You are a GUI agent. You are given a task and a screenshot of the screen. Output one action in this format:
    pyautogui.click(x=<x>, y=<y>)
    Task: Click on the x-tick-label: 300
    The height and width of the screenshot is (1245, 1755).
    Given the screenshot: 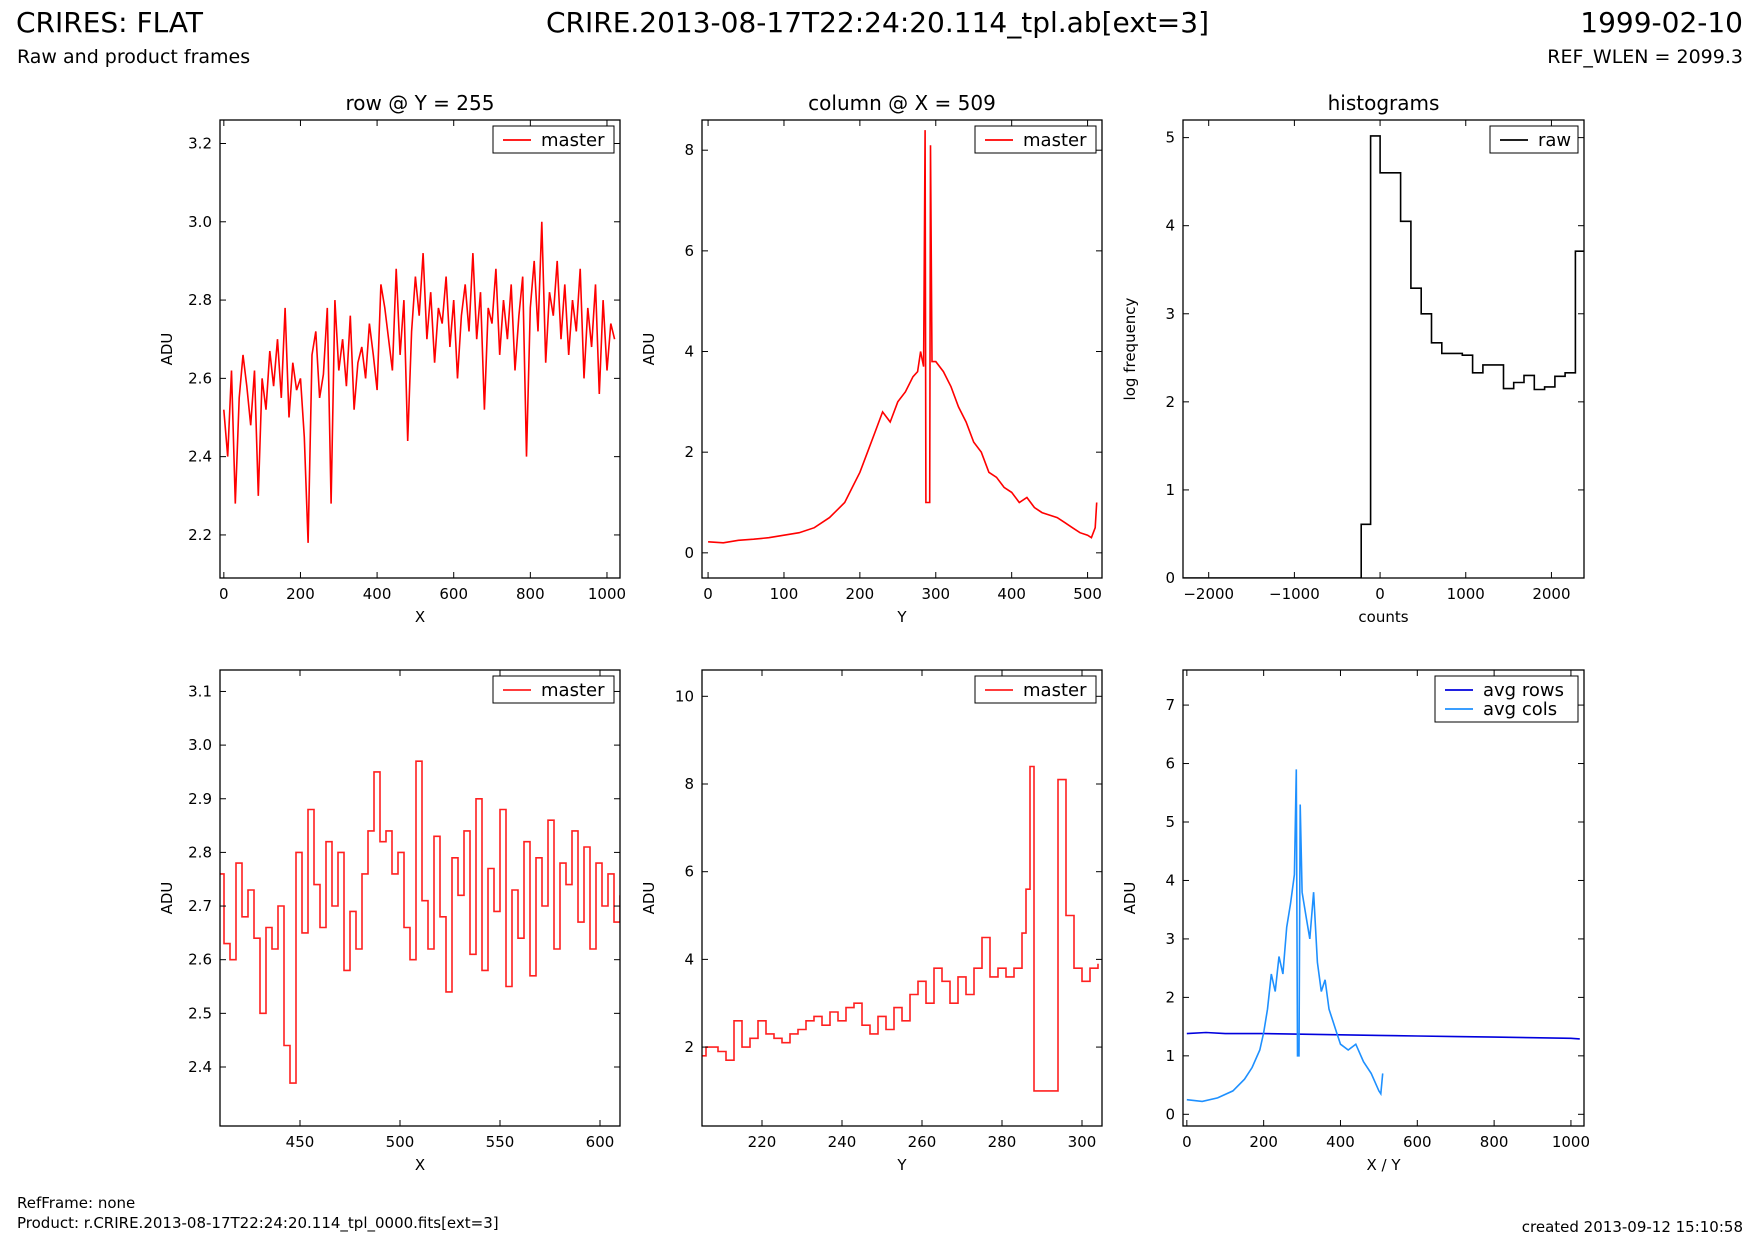 What is the action you would take?
    pyautogui.click(x=1082, y=1142)
    